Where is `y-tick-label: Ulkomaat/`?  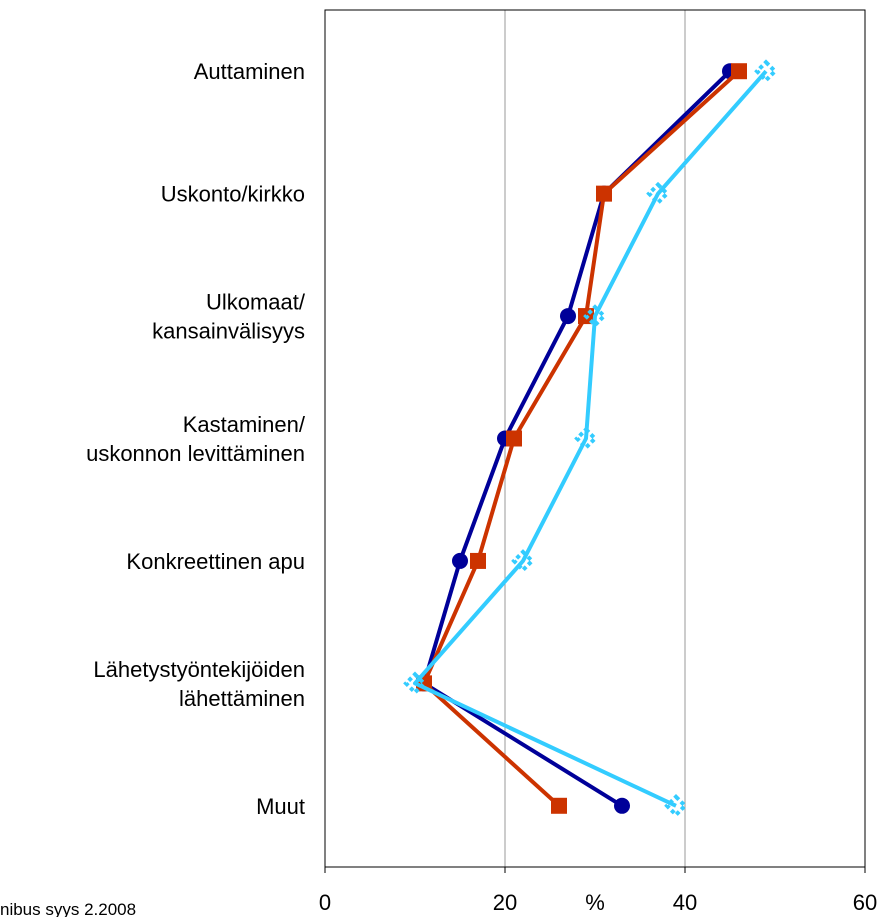 y-tick-label: Ulkomaat/ is located at coordinates (256, 302).